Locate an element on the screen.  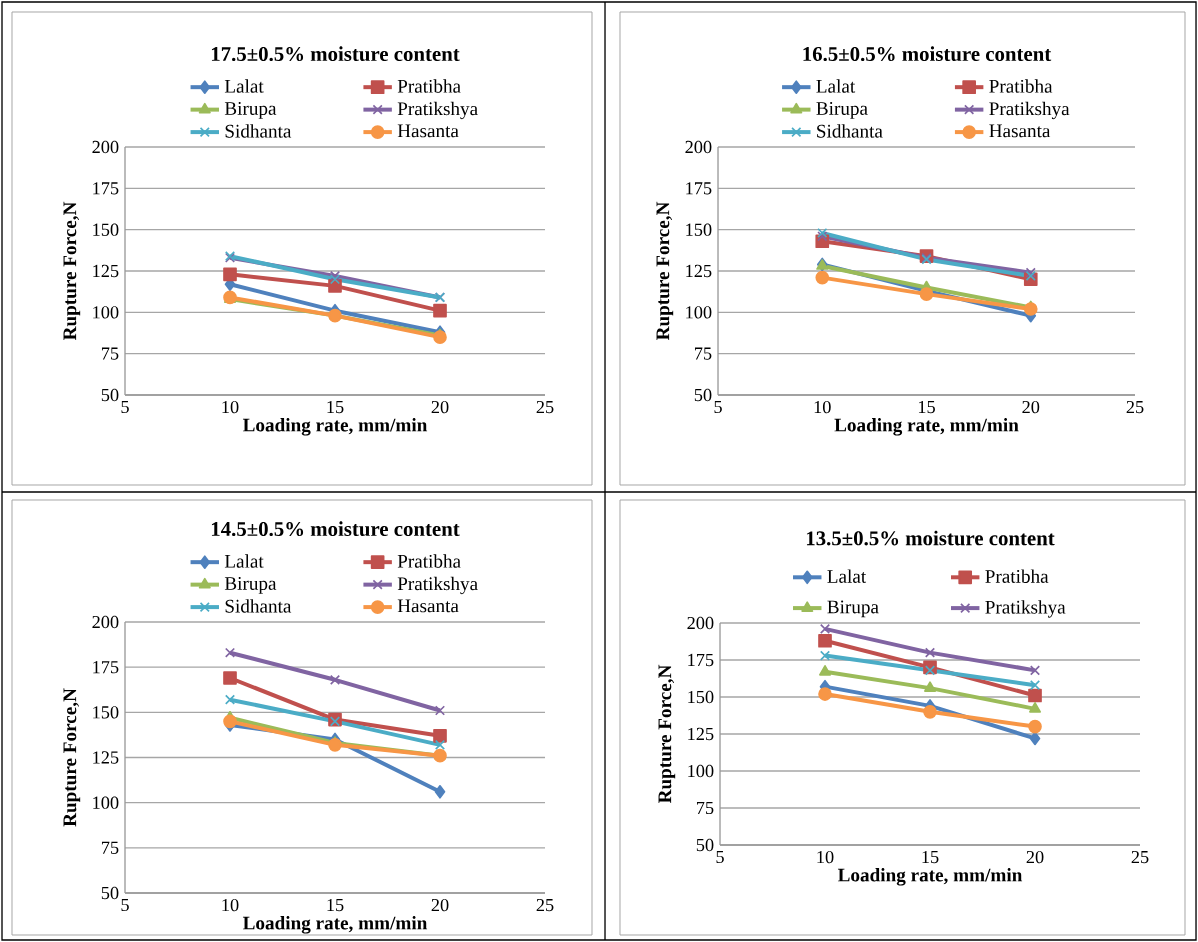
chart-title: 14.5±0.5% moisture content is located at coordinates (335, 529).